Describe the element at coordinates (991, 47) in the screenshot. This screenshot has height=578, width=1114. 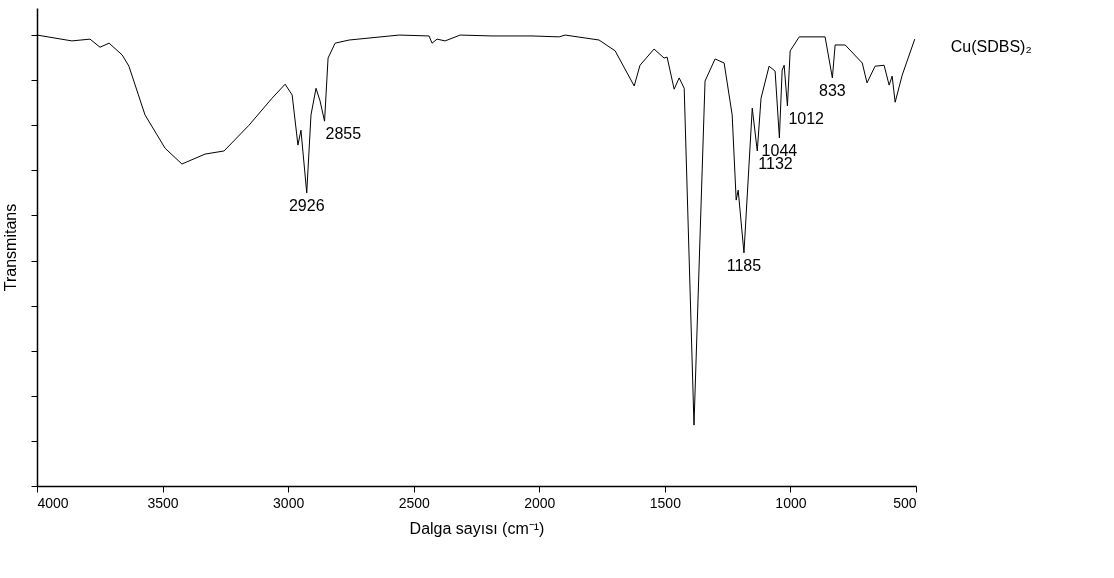
I see `text: Cu(SDBS)₂` at that location.